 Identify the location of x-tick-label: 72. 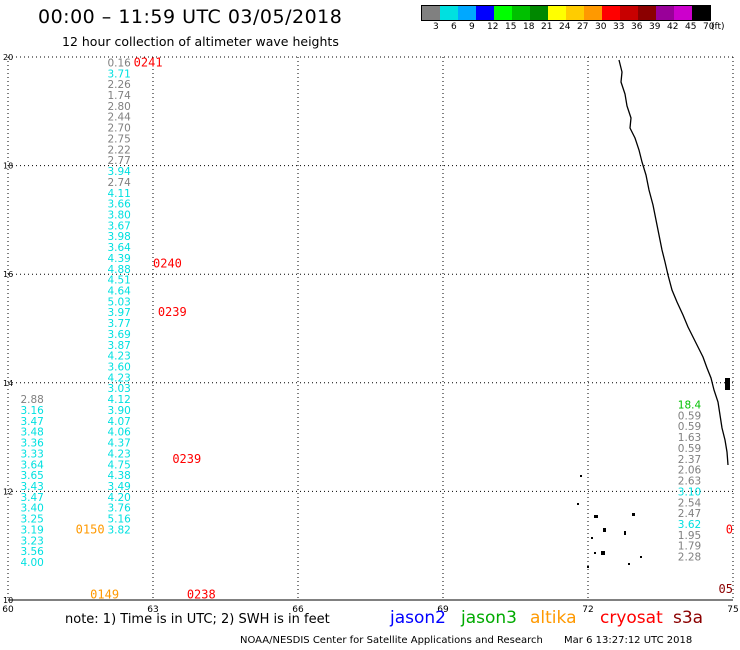
(587, 610).